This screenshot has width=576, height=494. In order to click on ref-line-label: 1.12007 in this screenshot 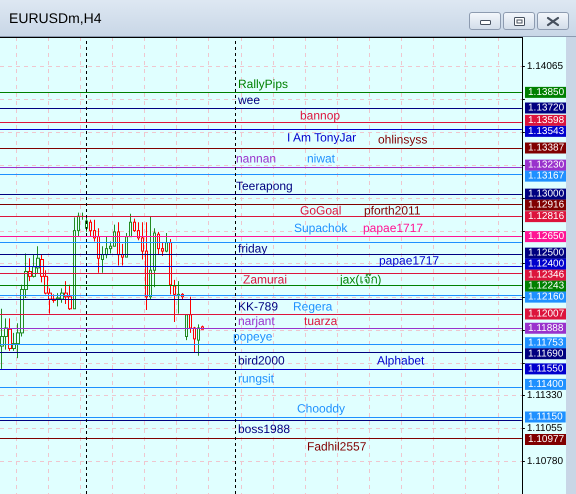, I will do `click(546, 314)`.